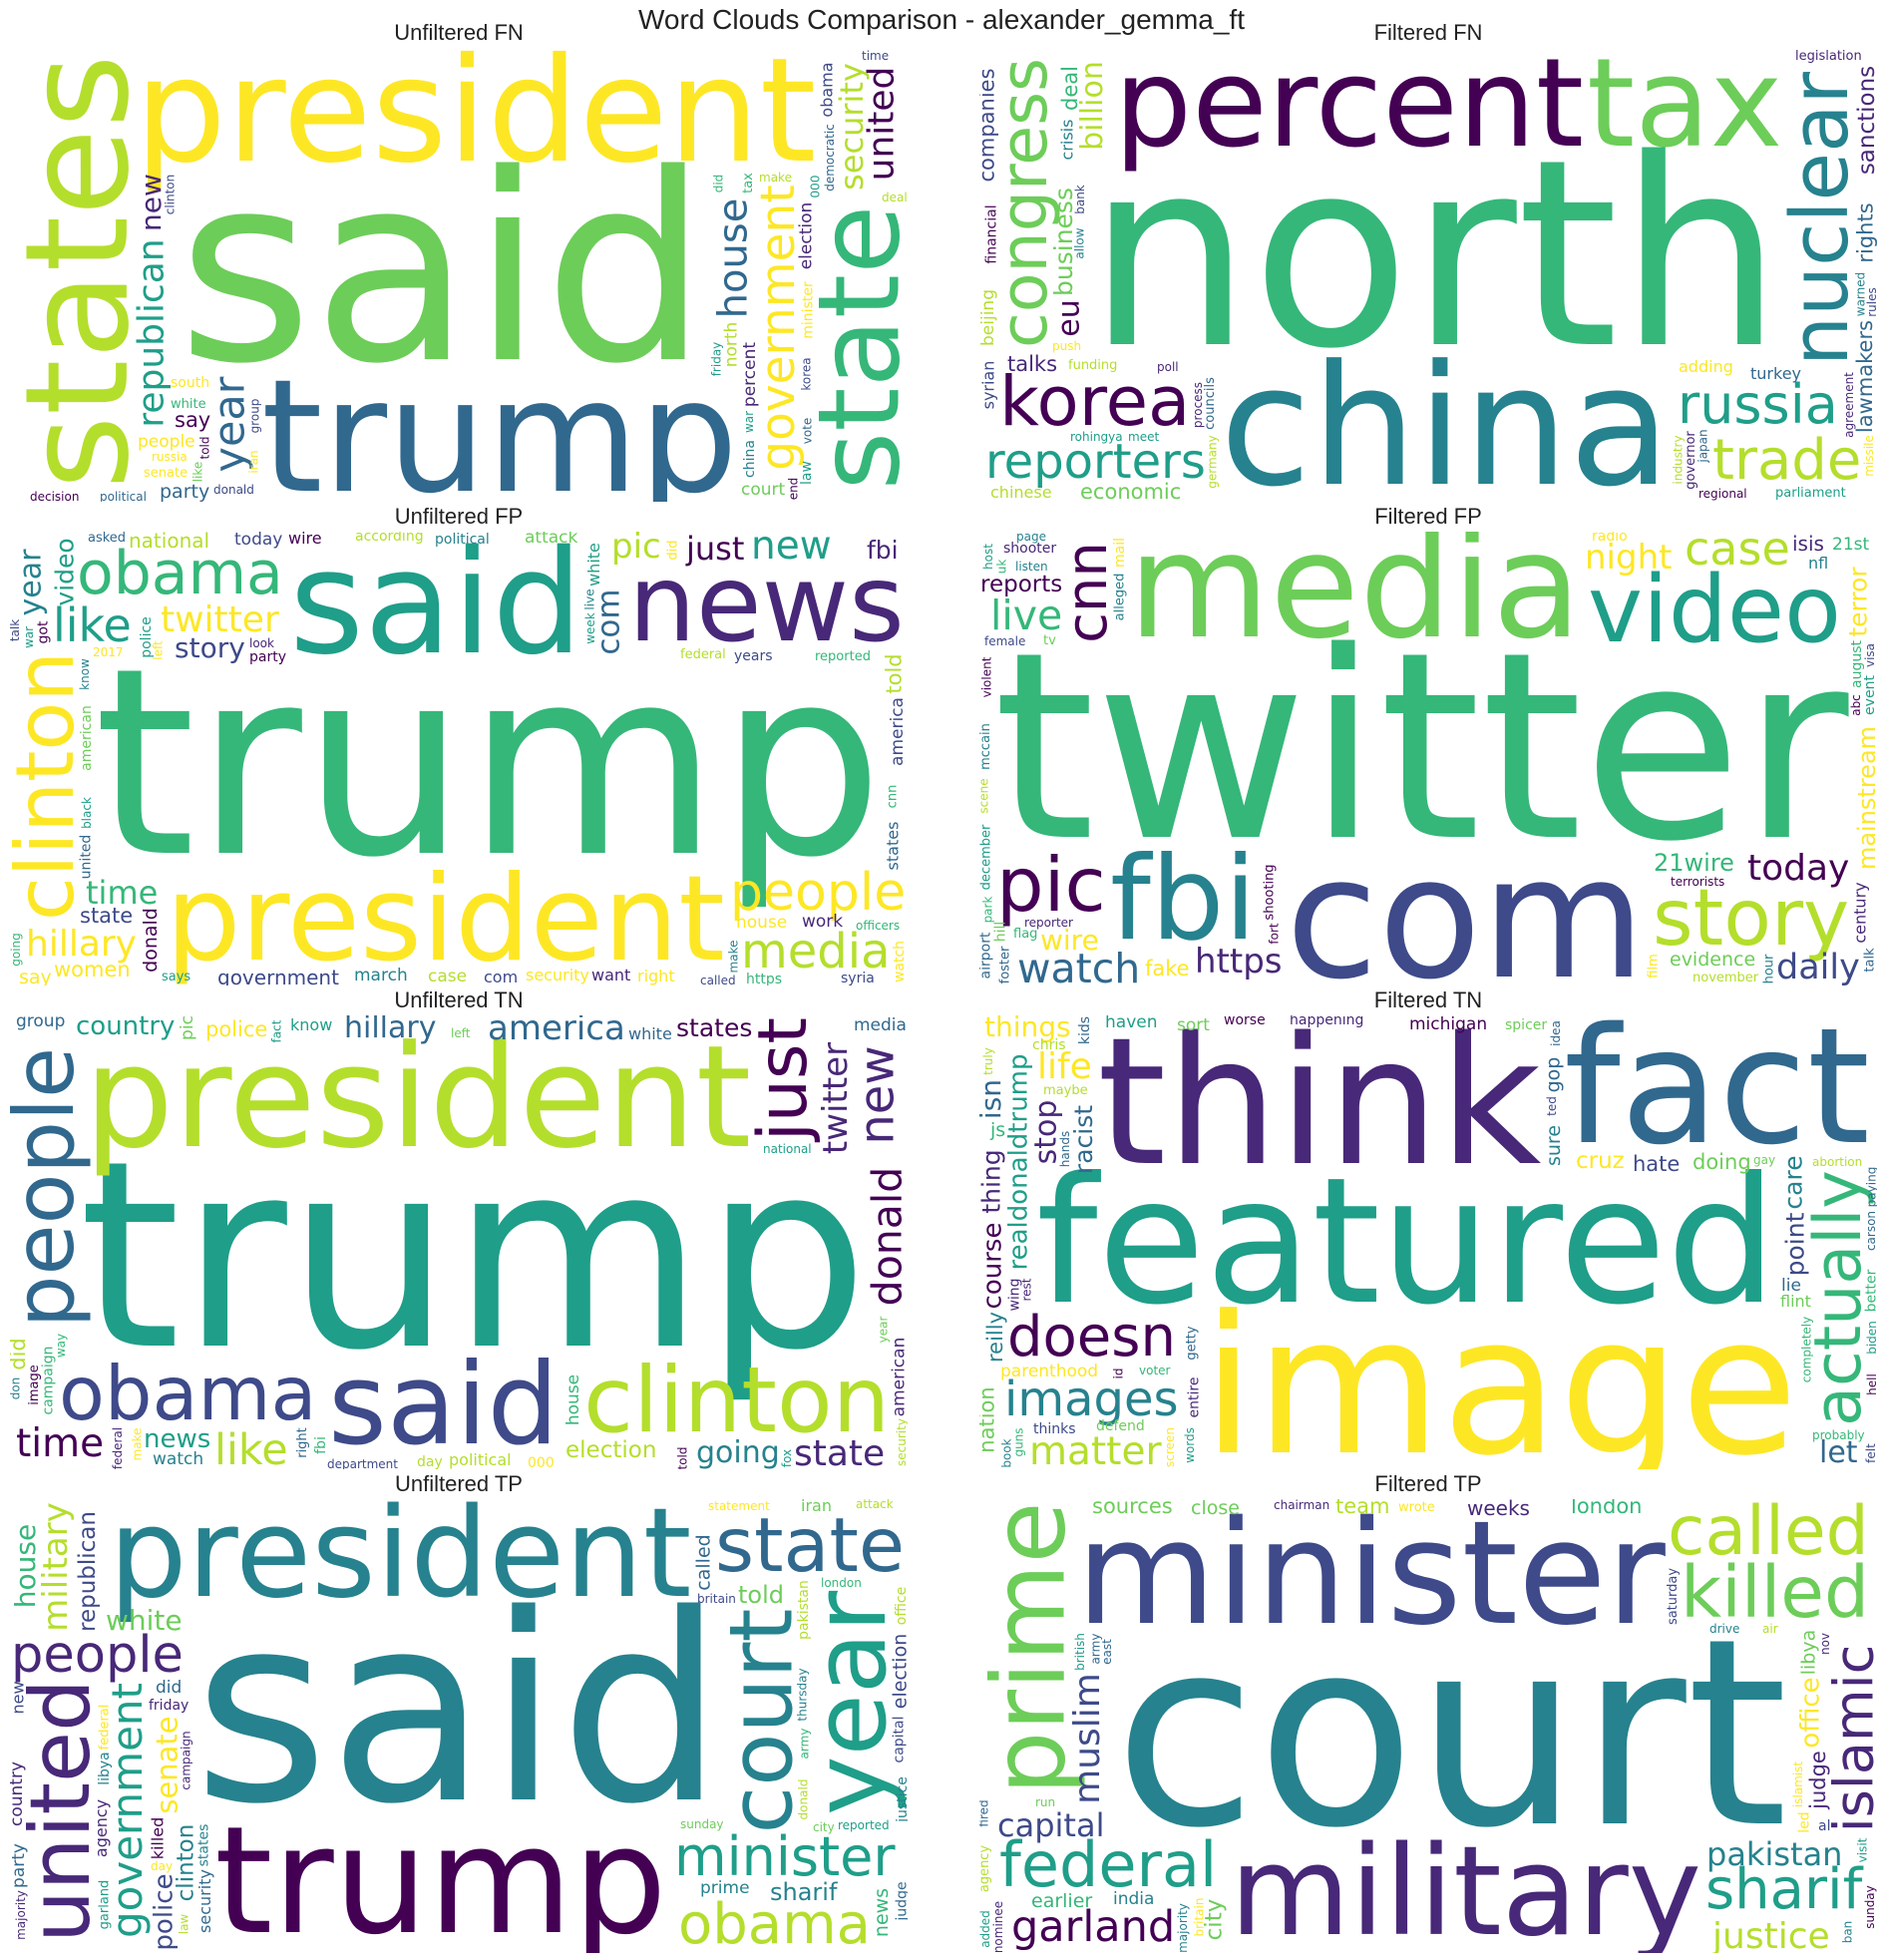 The width and height of the screenshot is (1883, 1960). Describe the element at coordinates (86, 813) in the screenshot. I see `cloud-word: black` at that location.